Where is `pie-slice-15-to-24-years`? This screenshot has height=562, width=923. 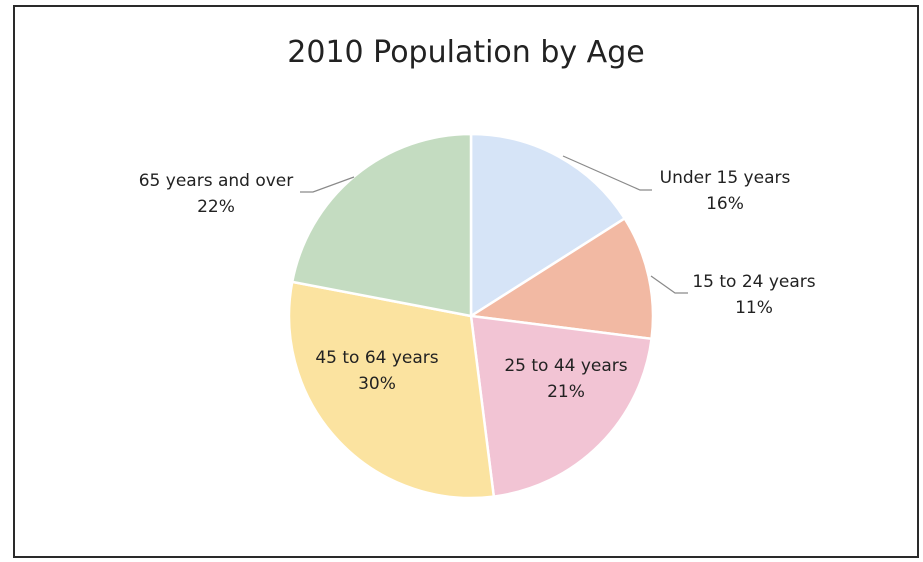 pie-slice-15-to-24-years is located at coordinates (561, 278).